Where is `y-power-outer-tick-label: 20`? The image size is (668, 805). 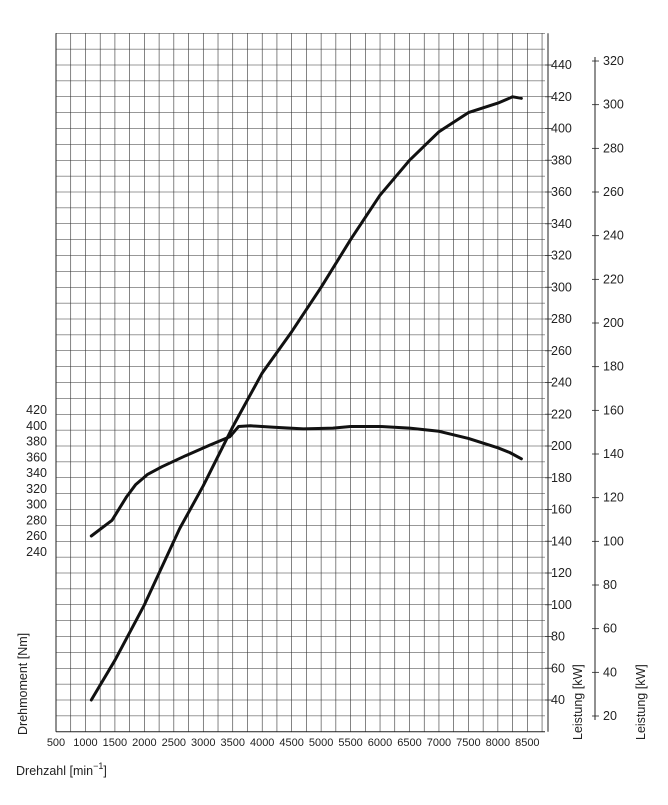 y-power-outer-tick-label: 20 is located at coordinates (610, 716).